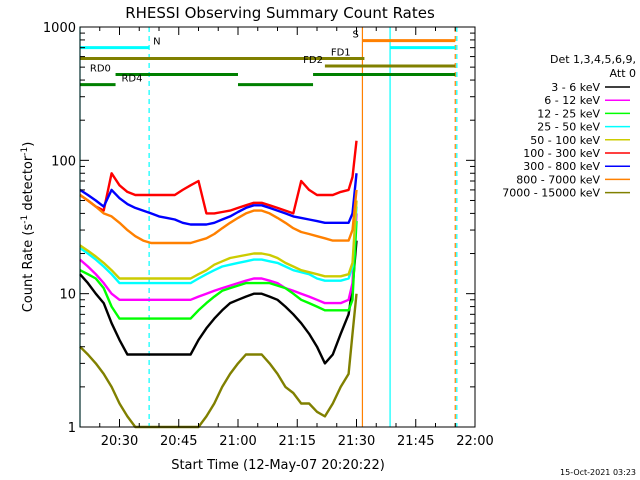  What do you see at coordinates (565, 140) in the screenshot?
I see `legend-entry-50-100-kev: 50 - 100 keV` at bounding box center [565, 140].